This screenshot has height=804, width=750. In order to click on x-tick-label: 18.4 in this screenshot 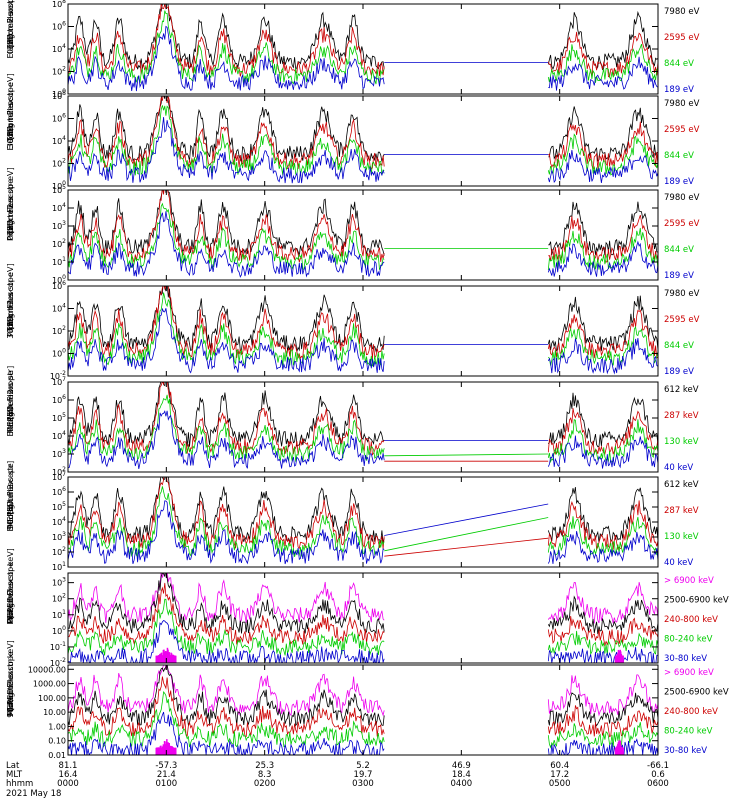, I will do `click(461, 775)`.